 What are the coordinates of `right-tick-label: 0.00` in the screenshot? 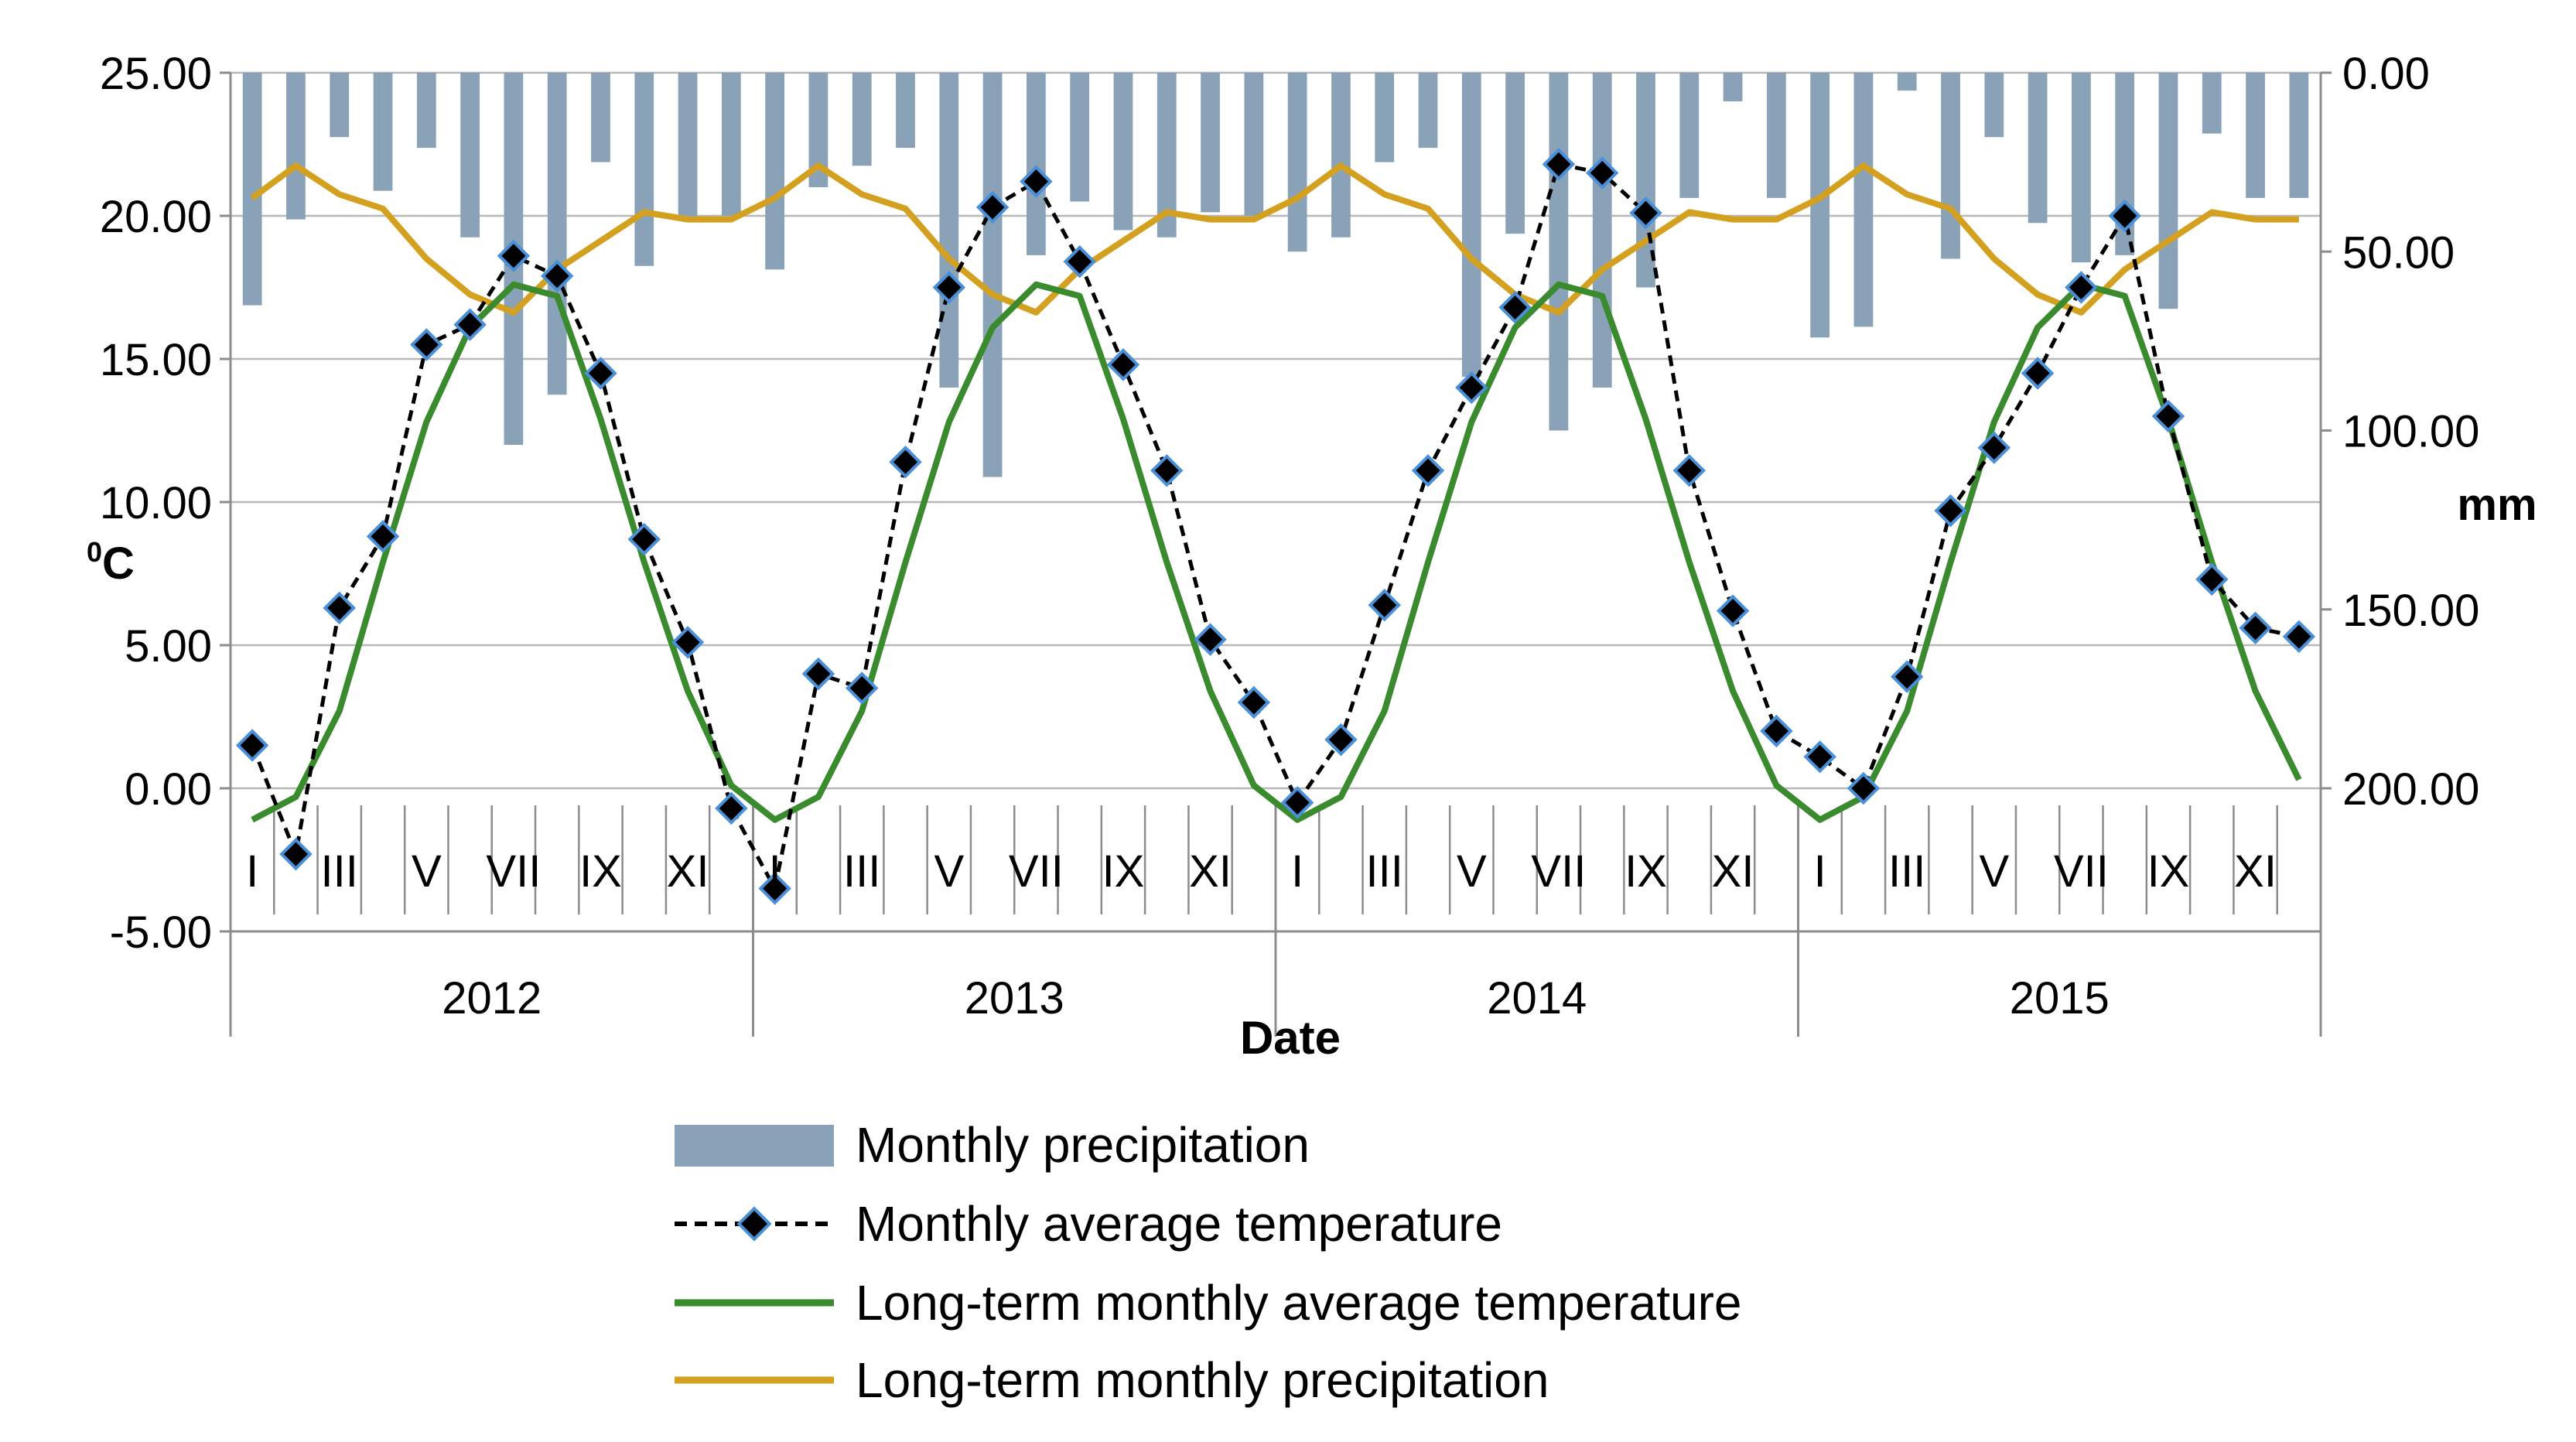 It's located at (2386, 74).